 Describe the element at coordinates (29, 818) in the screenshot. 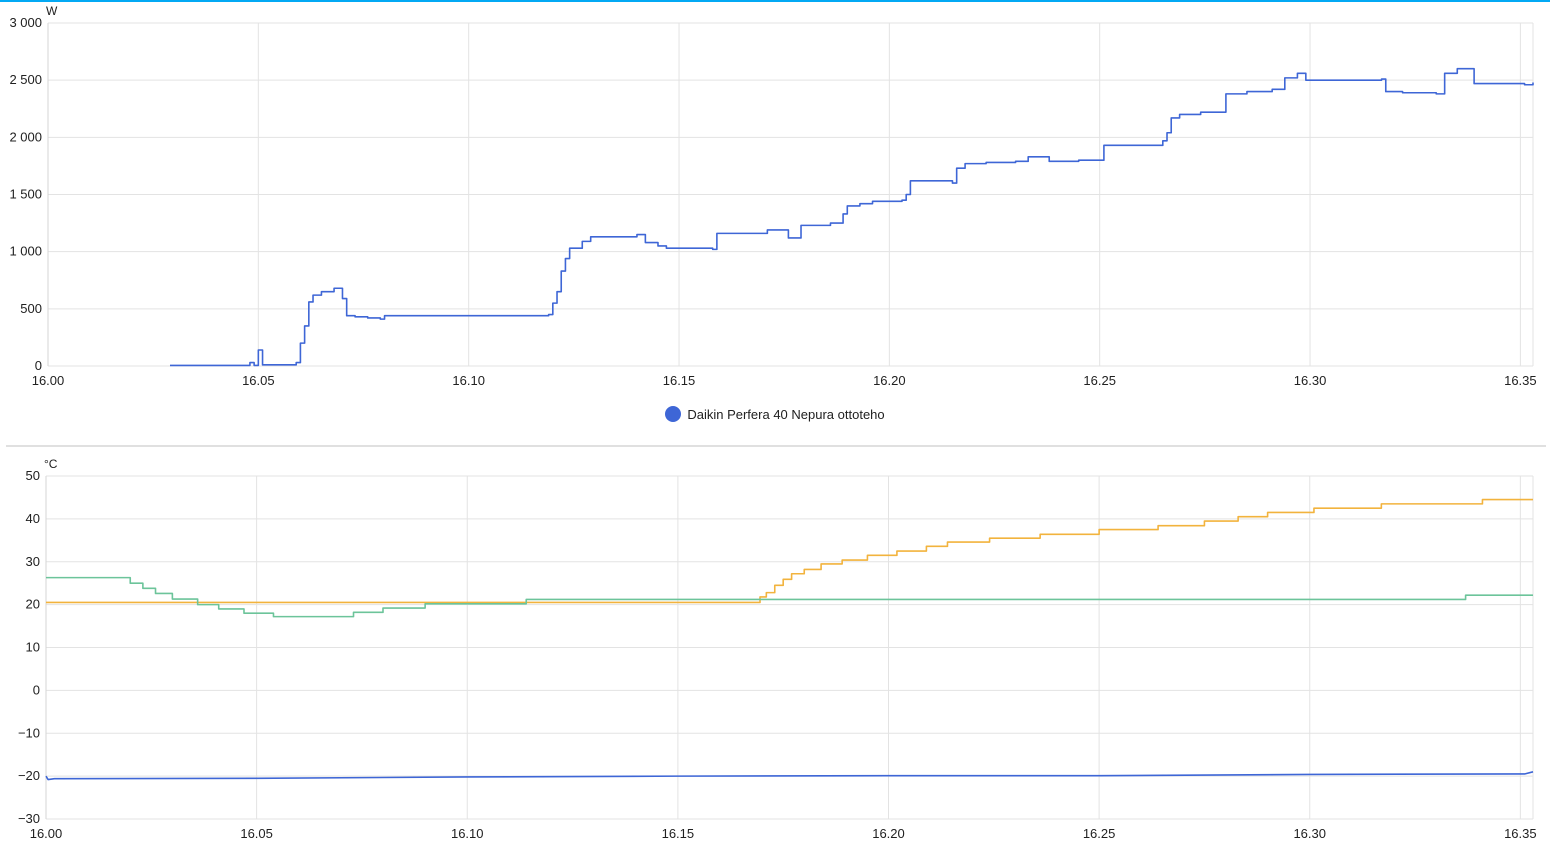

I see `y-tick-label: −30` at that location.